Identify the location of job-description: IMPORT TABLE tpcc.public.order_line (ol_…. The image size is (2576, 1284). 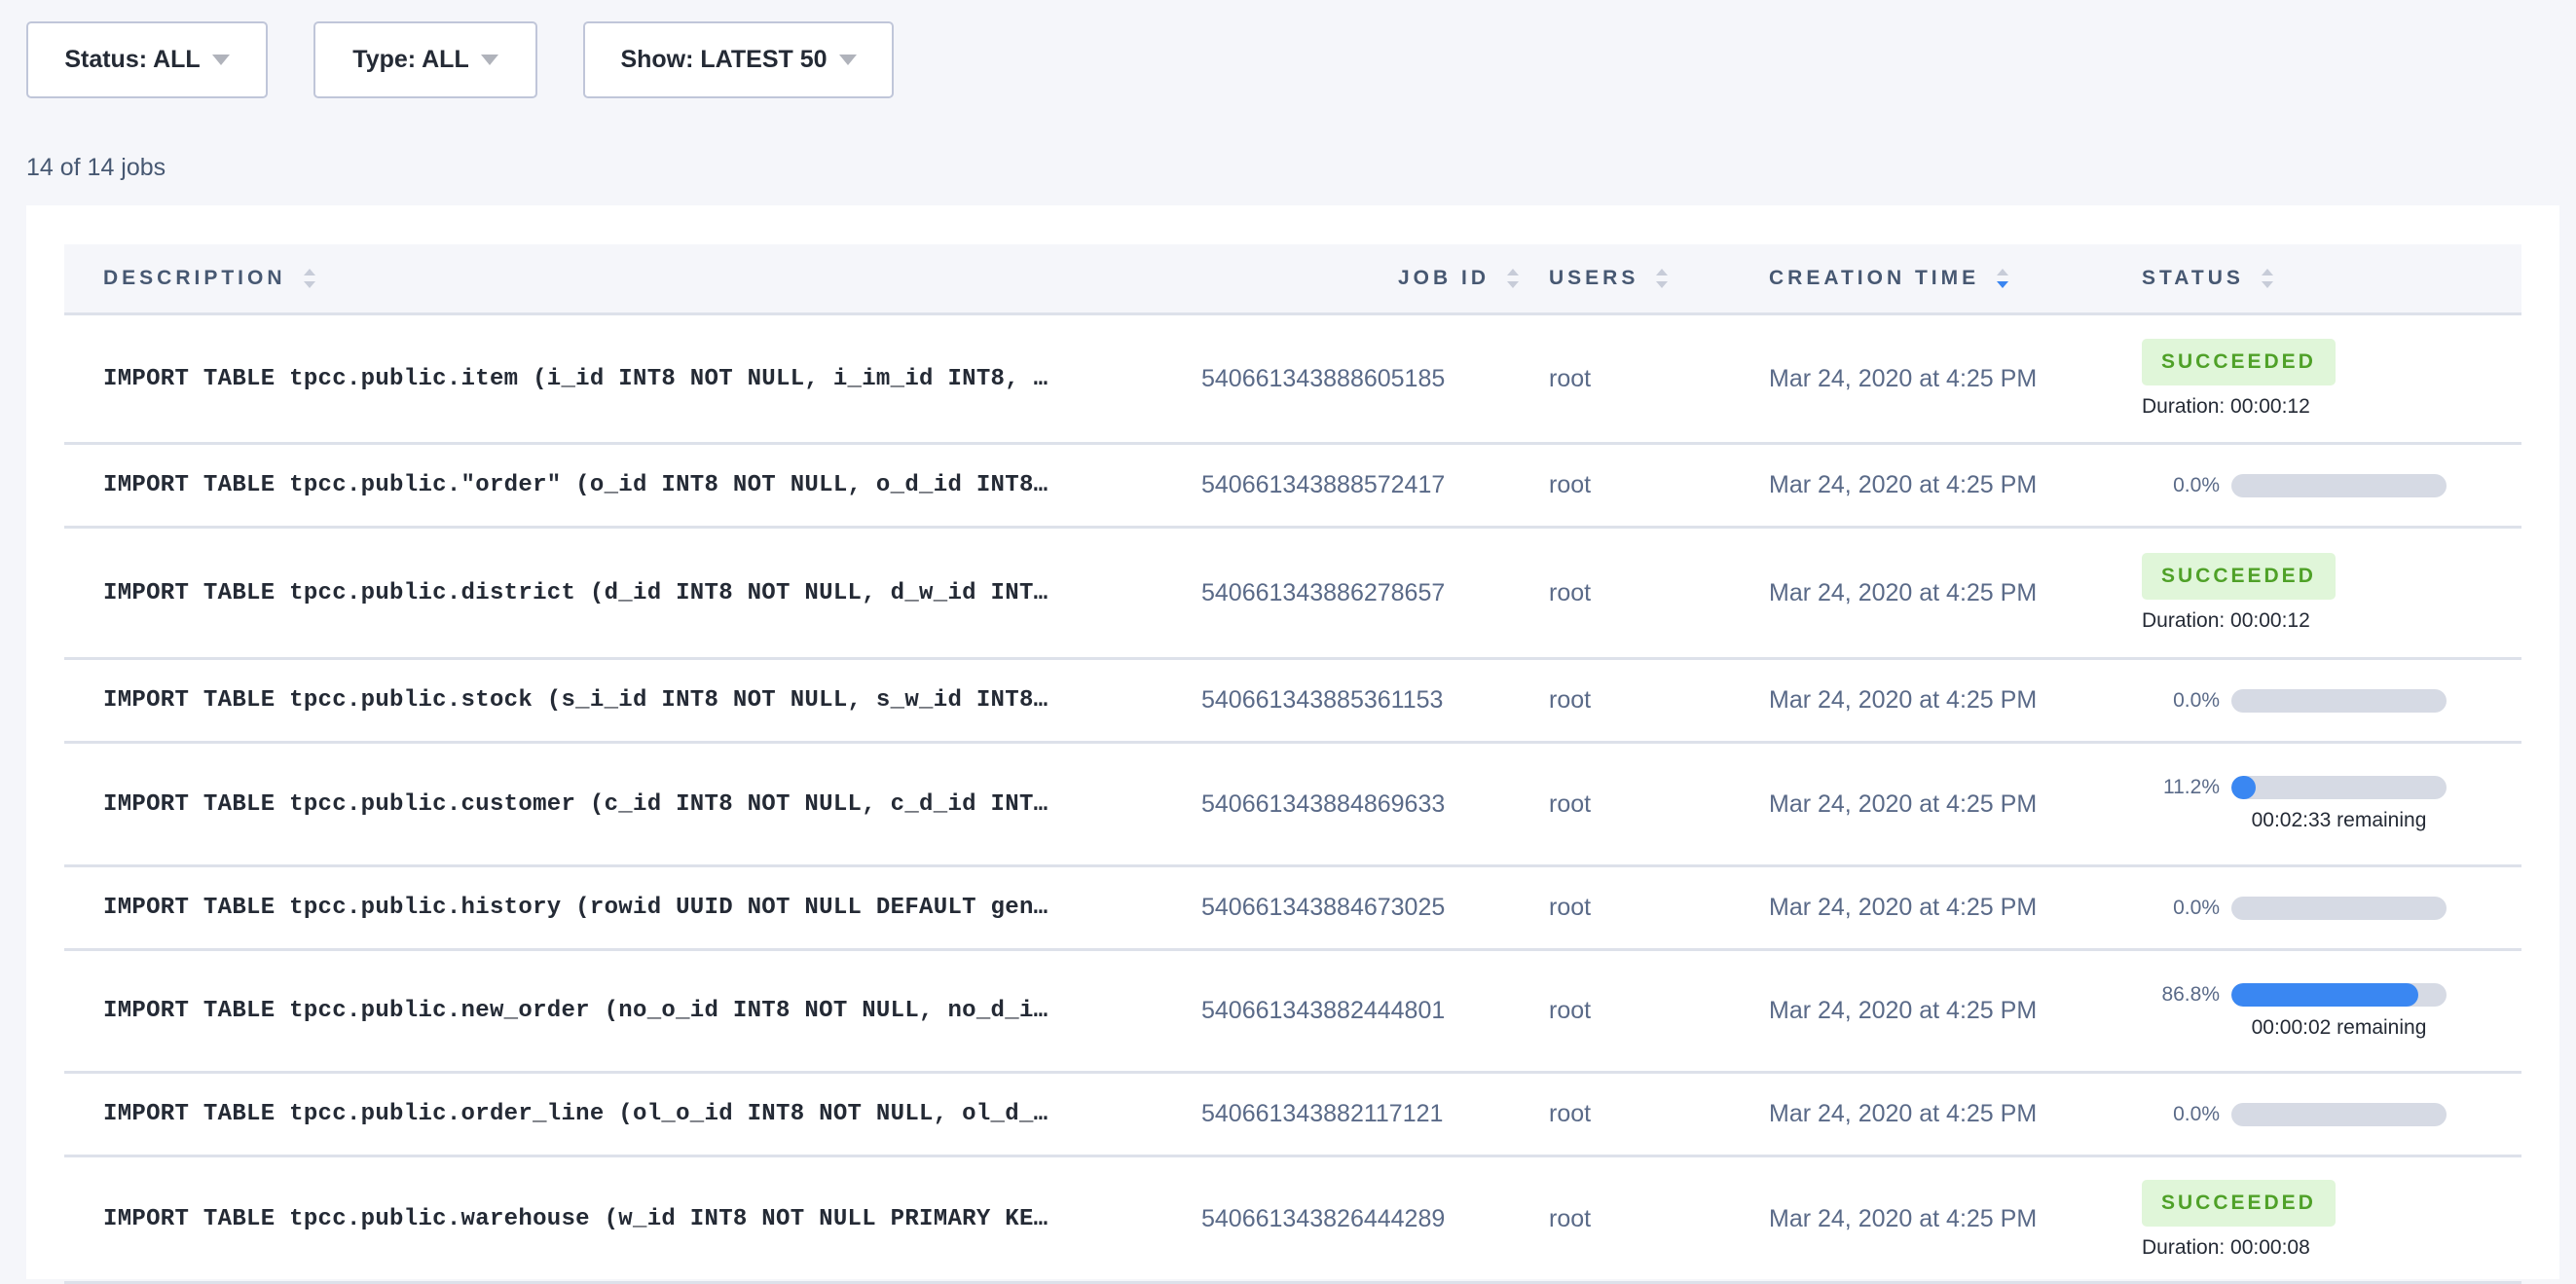
(576, 1114).